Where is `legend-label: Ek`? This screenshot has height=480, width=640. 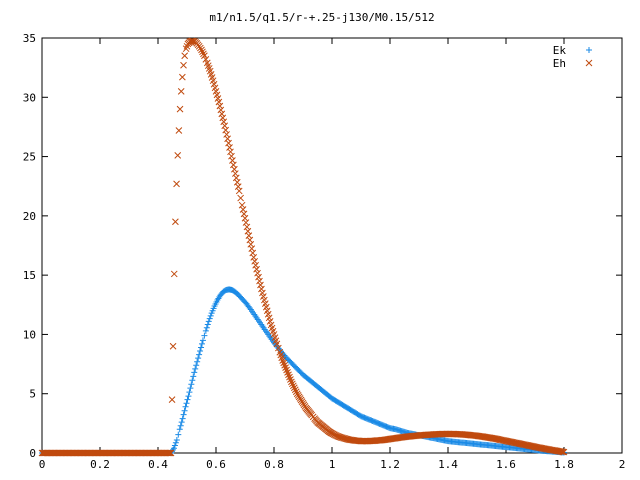
legend-label: Ek is located at coordinates (560, 50).